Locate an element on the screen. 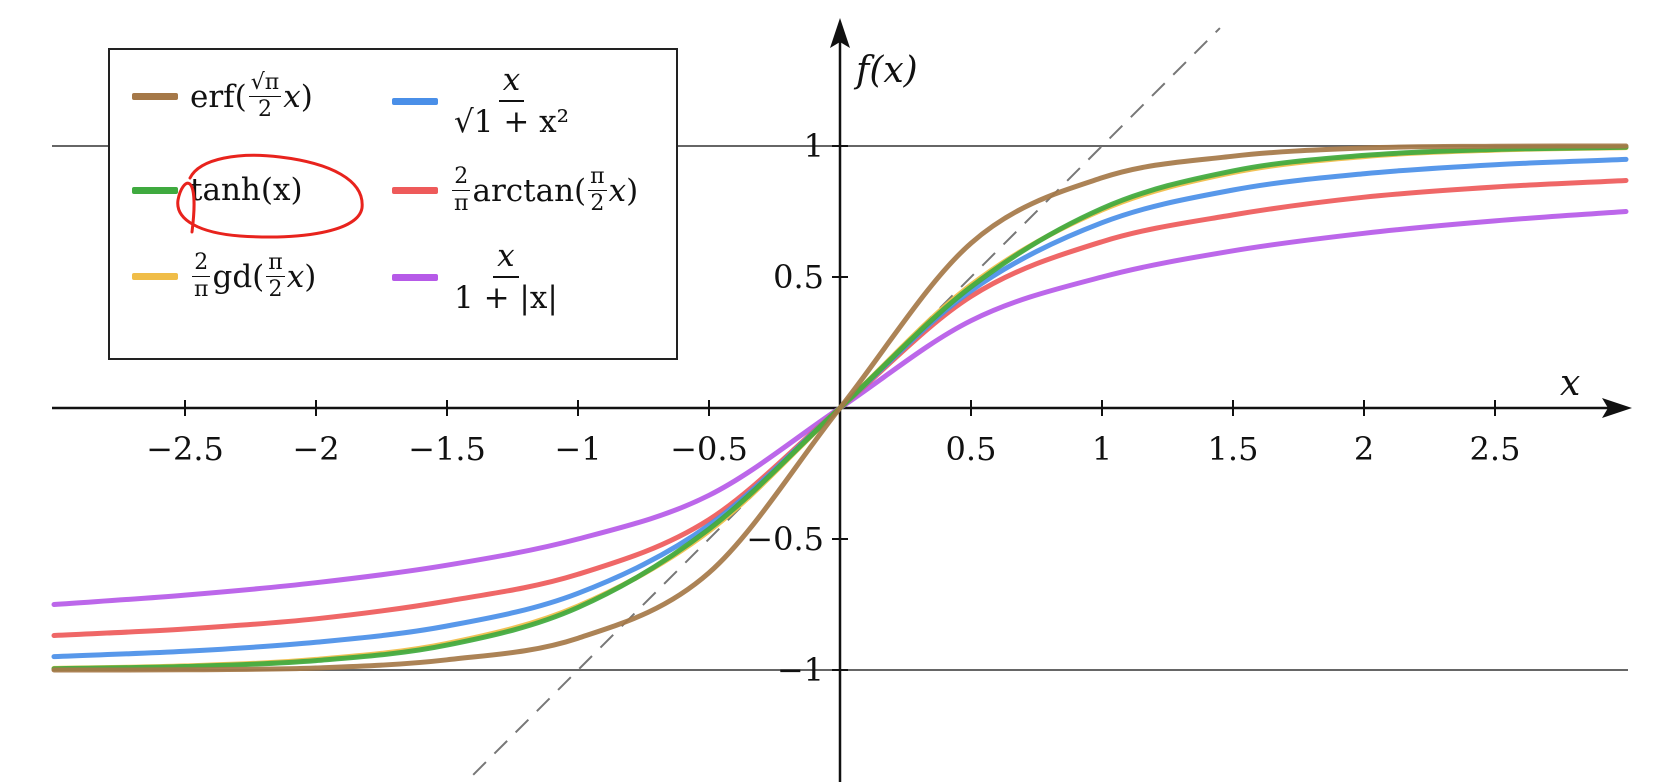 The height and width of the screenshot is (782, 1660). x-tick-label: −1.5 is located at coordinates (447, 449).